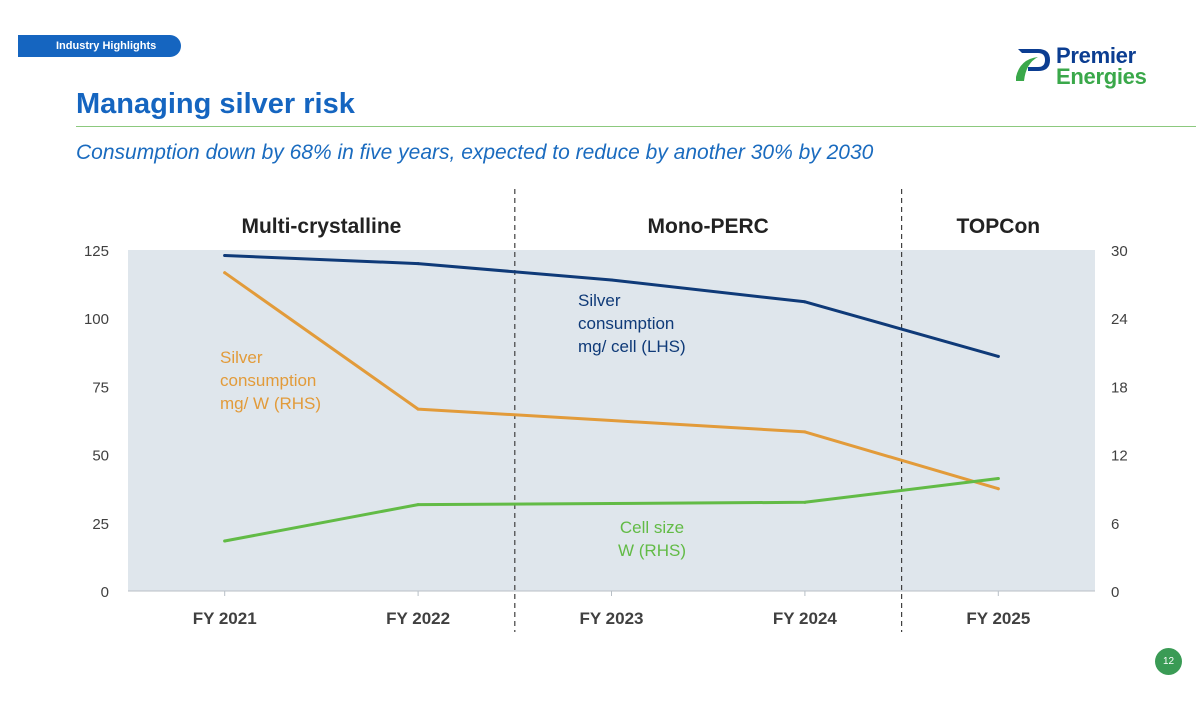 The image size is (1199, 707). Describe the element at coordinates (708, 226) in the screenshot. I see `phase-label: Mono-PERC` at that location.